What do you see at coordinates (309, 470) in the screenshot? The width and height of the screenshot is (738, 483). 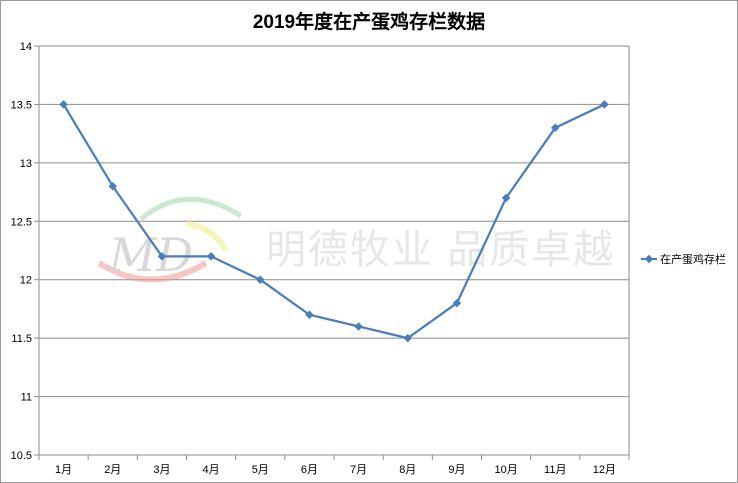 I see `x-tick-label: 6月` at bounding box center [309, 470].